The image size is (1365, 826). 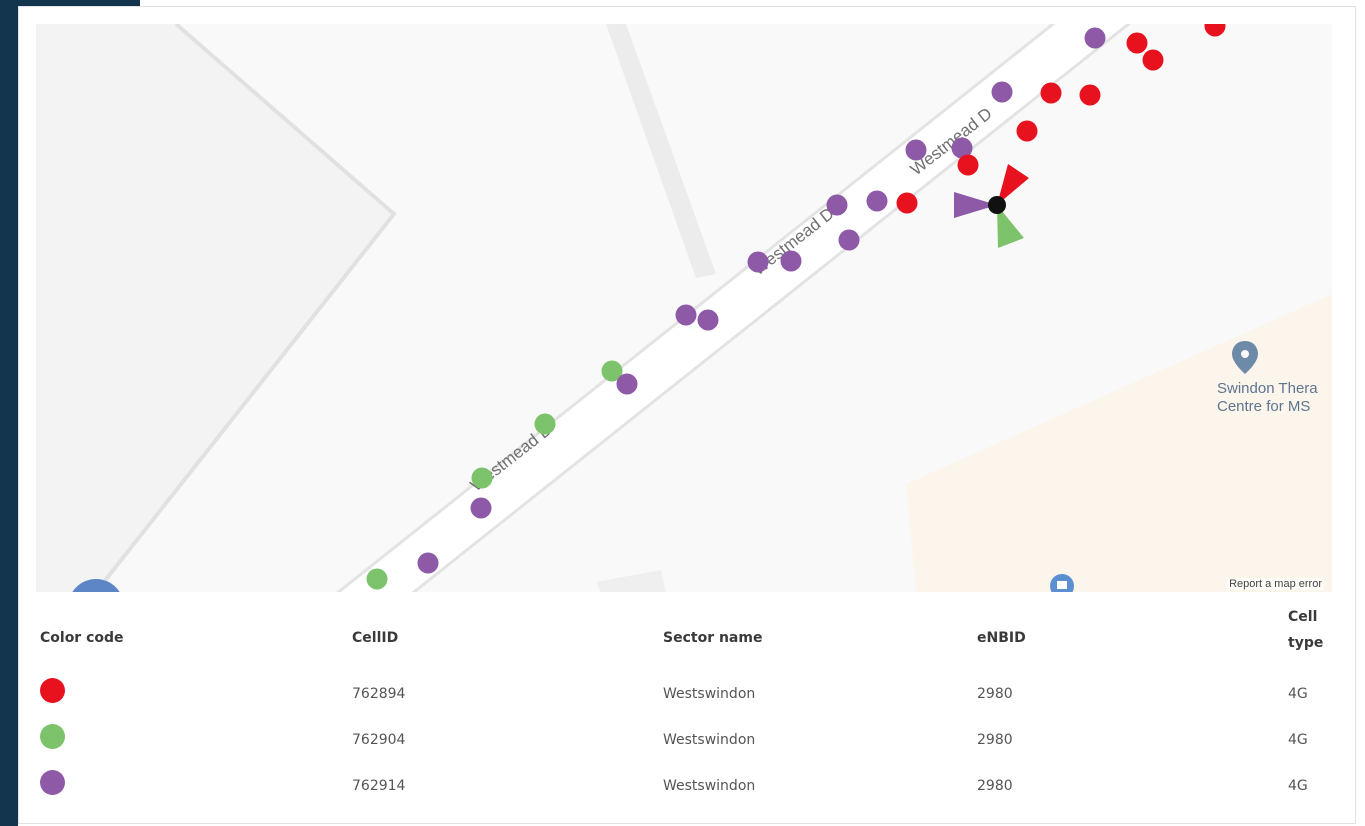 I want to click on location-marker-icon, so click(x=96, y=585).